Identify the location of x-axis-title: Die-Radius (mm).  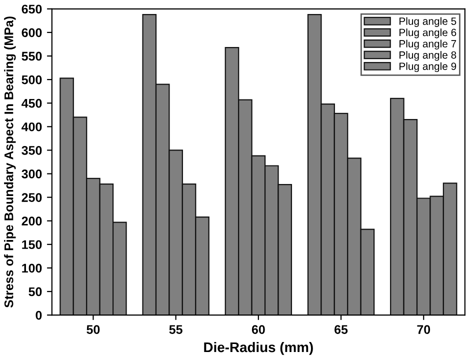
(258, 348).